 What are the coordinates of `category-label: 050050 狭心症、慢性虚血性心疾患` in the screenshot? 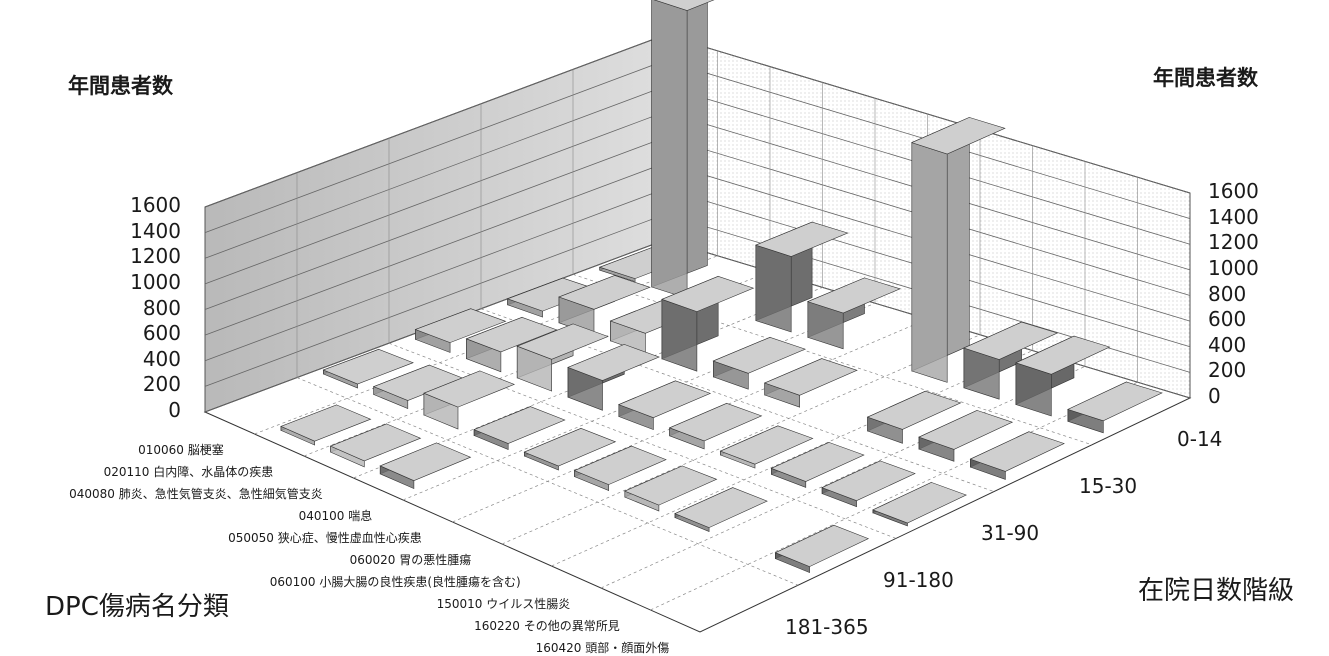 It's located at (325, 538).